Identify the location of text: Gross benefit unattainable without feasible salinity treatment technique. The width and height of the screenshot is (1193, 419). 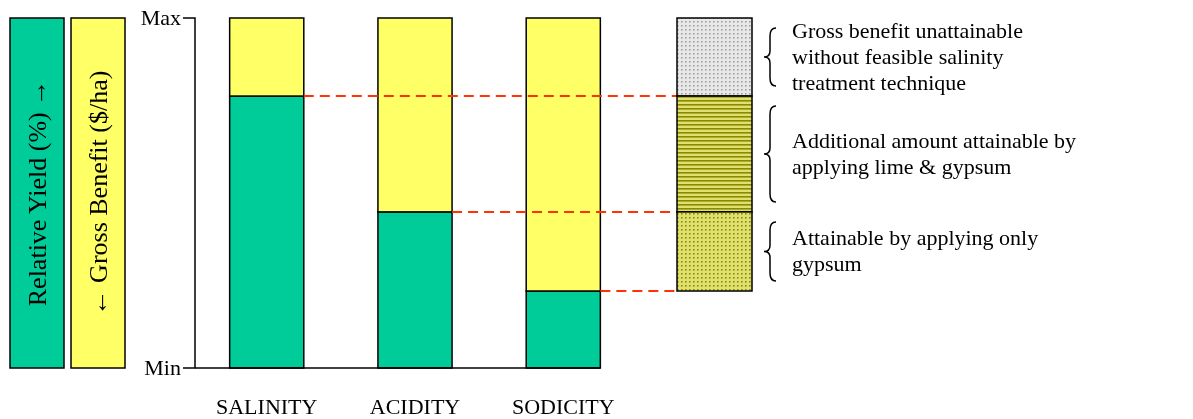
(907, 57).